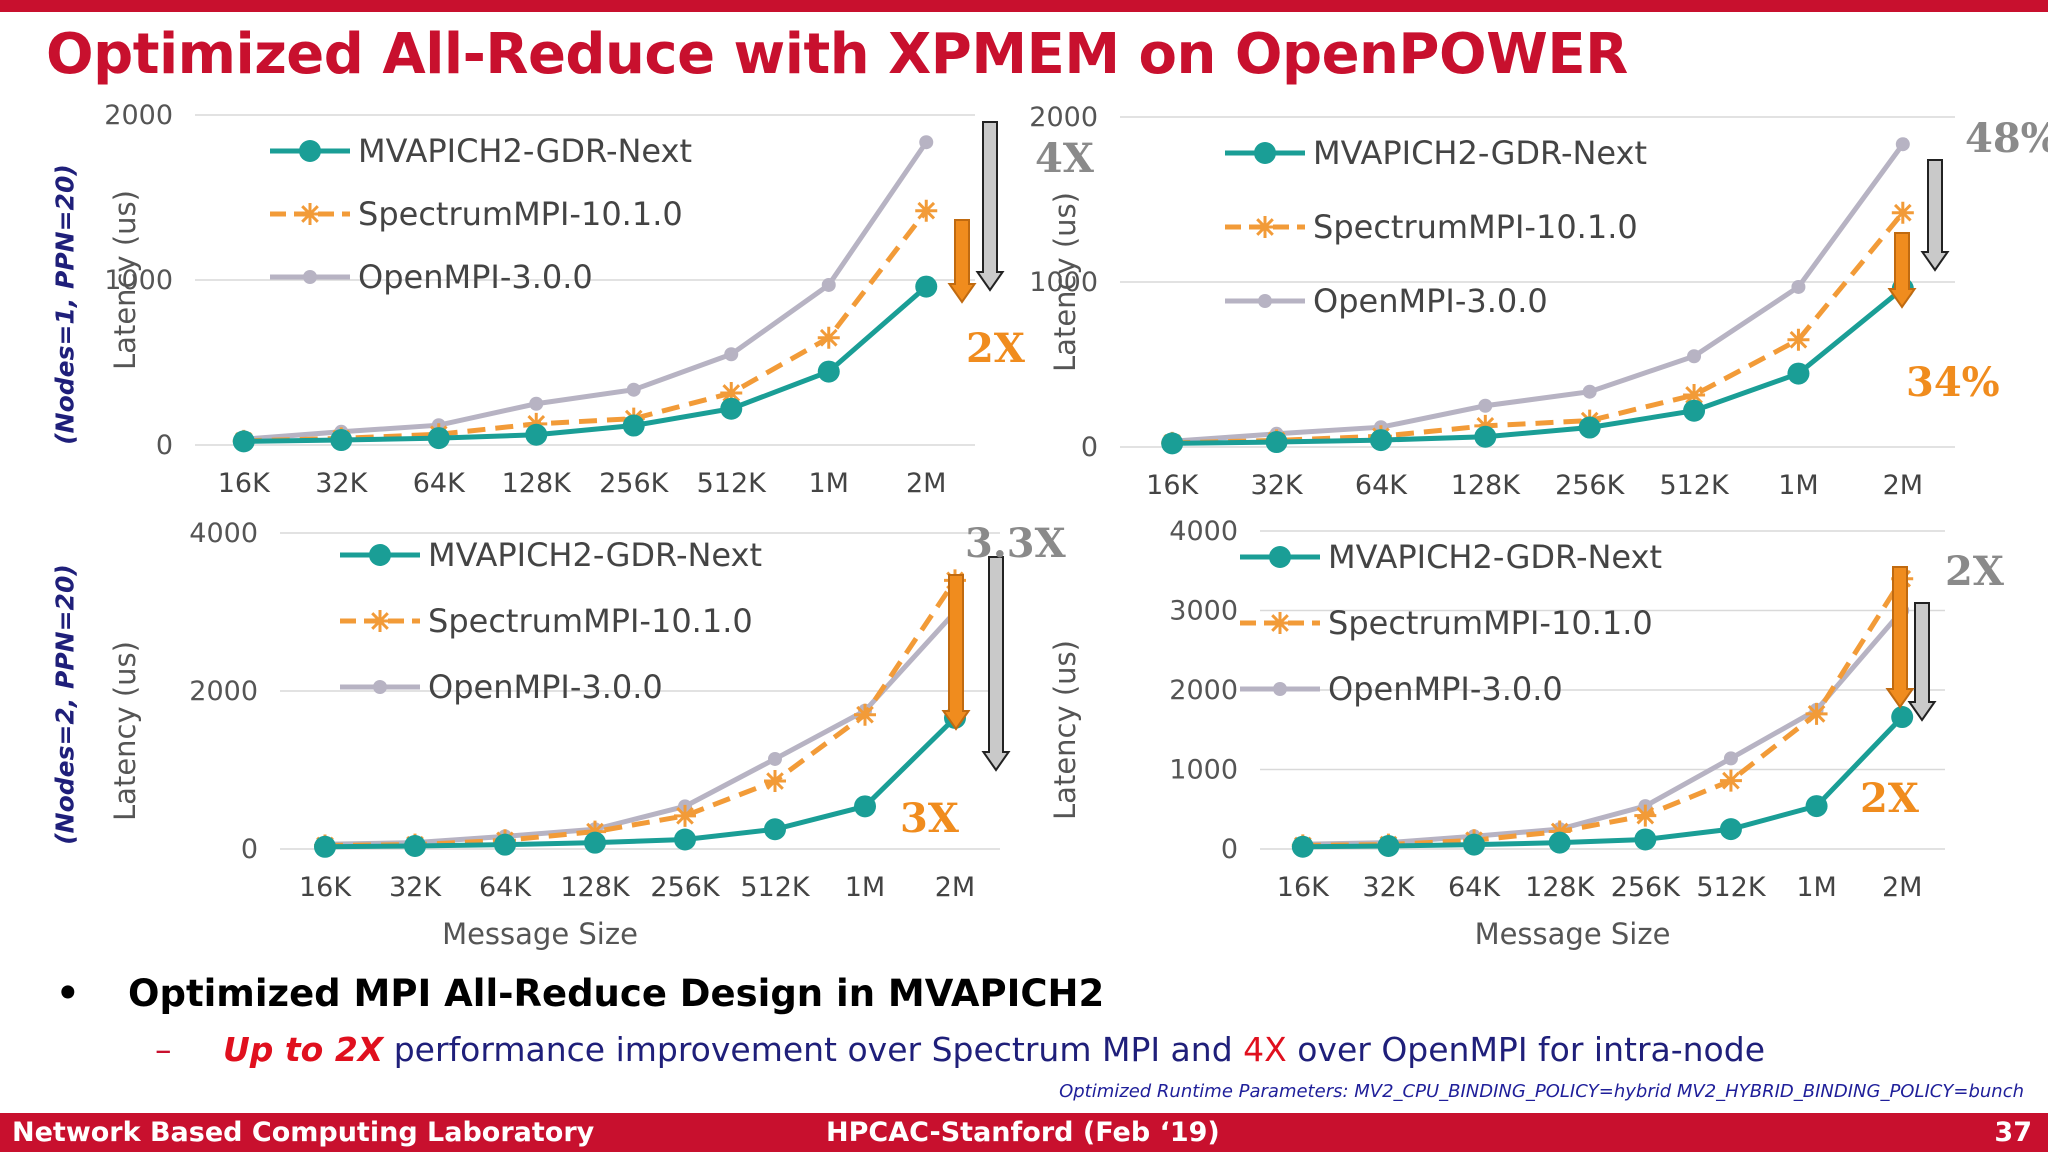 The height and width of the screenshot is (1152, 2048). Describe the element at coordinates (1646, 887) in the screenshot. I see `x-tick-label: 256K` at that location.